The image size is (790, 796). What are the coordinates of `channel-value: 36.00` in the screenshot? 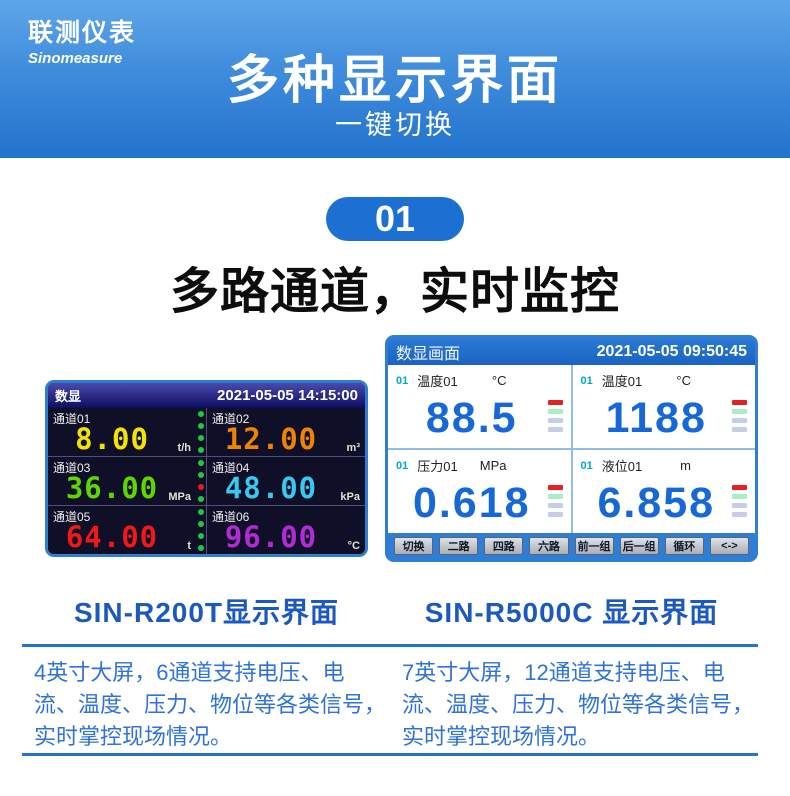 It's located at (112, 488).